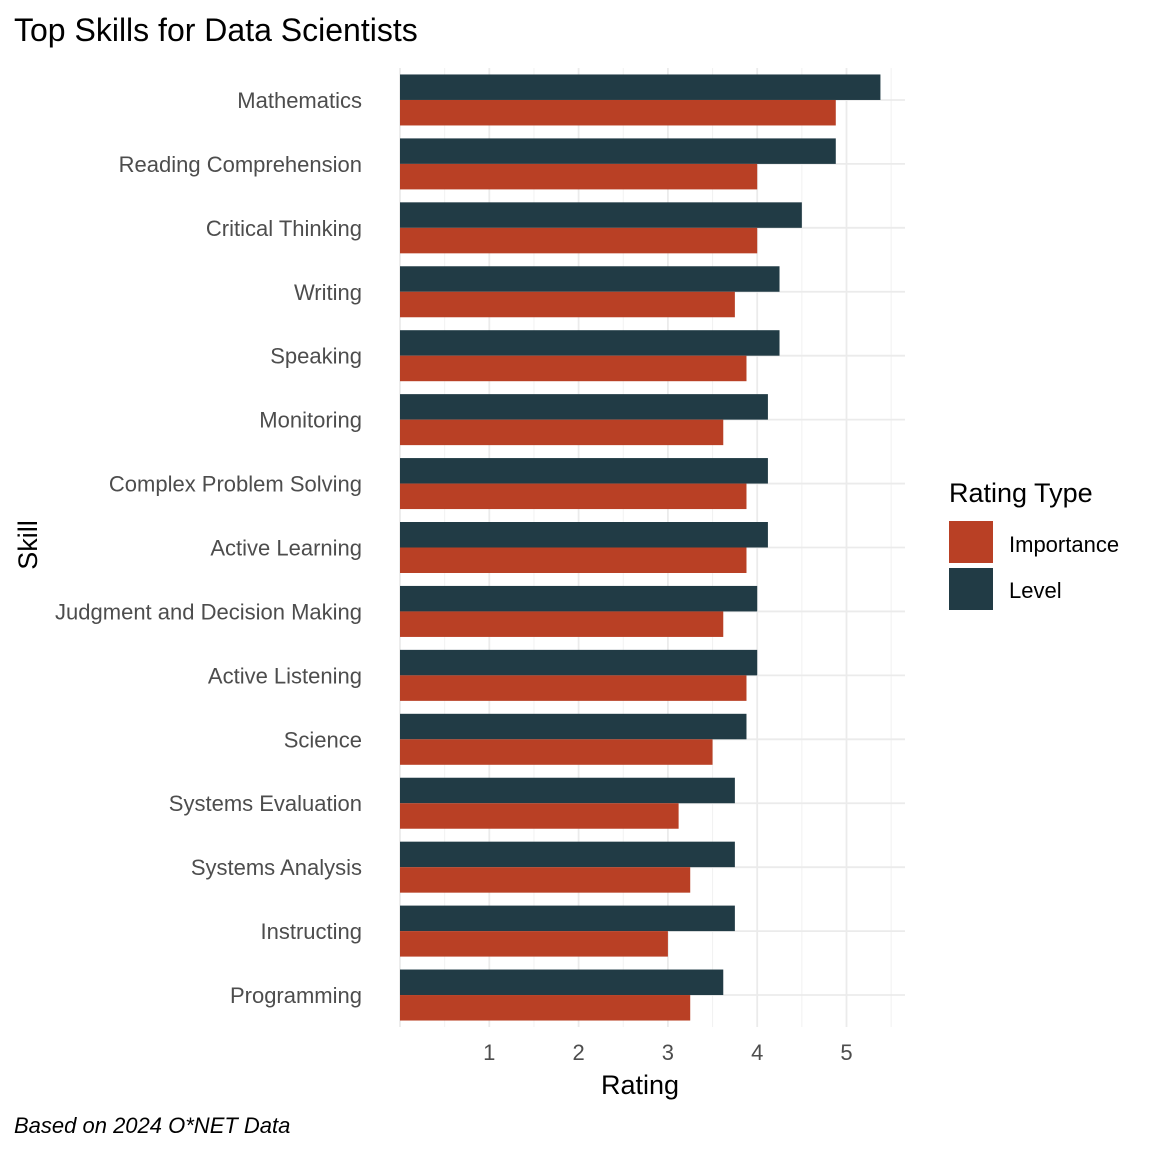  I want to click on legend: Rating Type Importance Level, so click(1034, 544).